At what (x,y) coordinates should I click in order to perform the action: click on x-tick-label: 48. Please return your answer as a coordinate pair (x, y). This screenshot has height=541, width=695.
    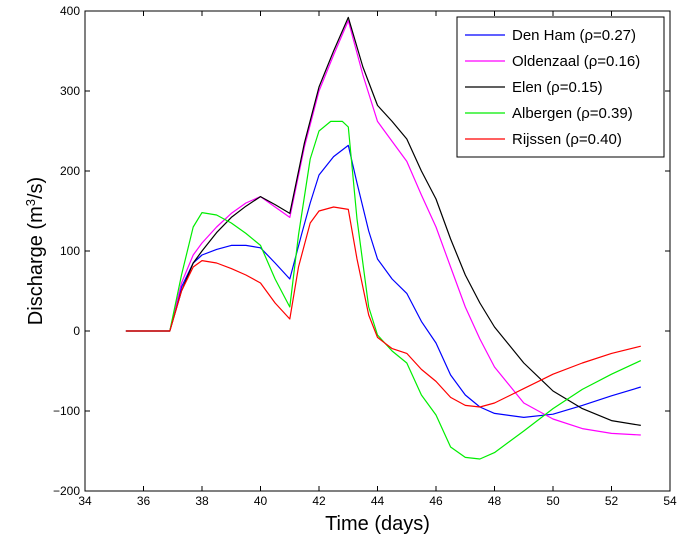
    Looking at the image, I should click on (495, 501).